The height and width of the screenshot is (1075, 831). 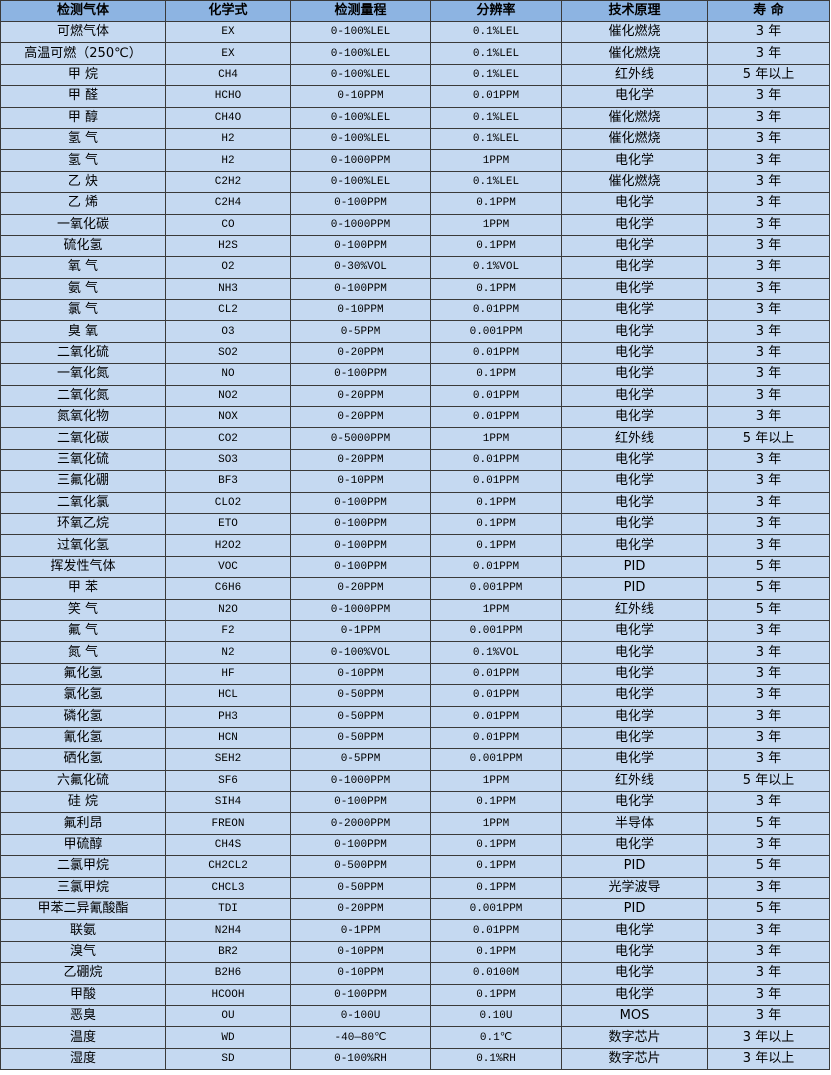 What do you see at coordinates (360, 1037) in the screenshot?
I see `cell-range: -40—80℃` at bounding box center [360, 1037].